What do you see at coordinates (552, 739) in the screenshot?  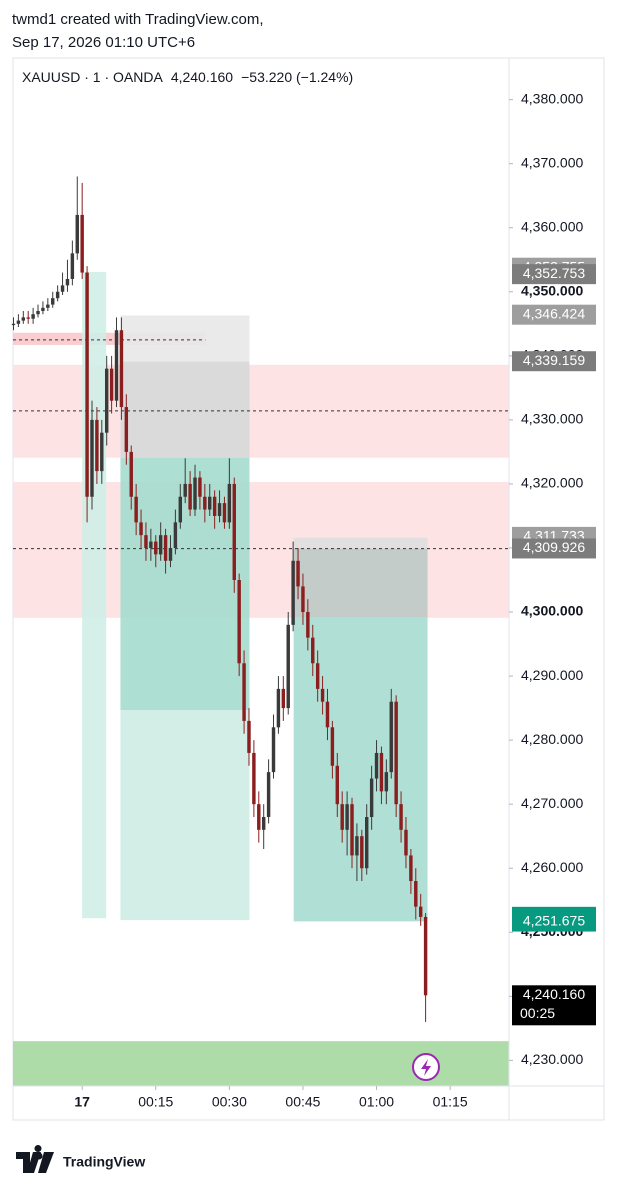 I see `y-tick-label: 4,280.000` at bounding box center [552, 739].